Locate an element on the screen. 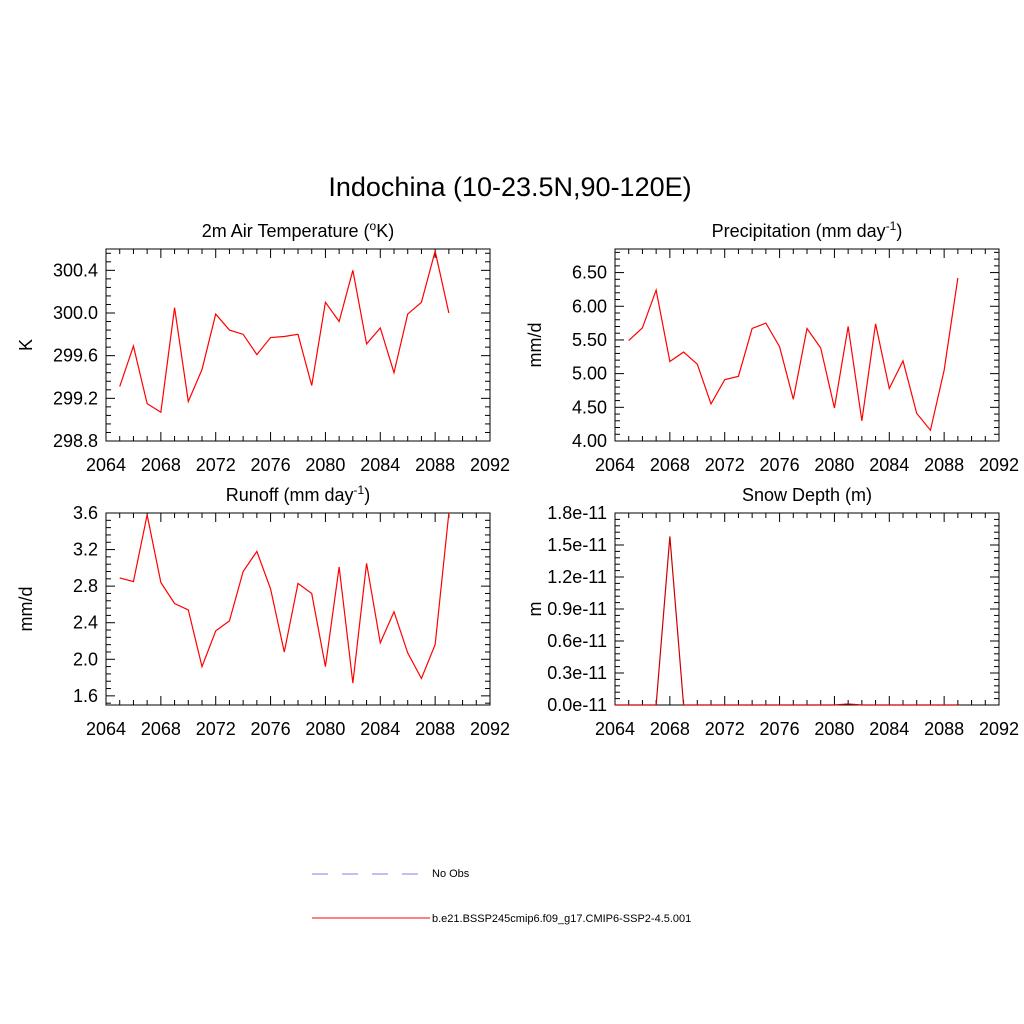  runoff-xtick-label: 2080 is located at coordinates (325, 729).